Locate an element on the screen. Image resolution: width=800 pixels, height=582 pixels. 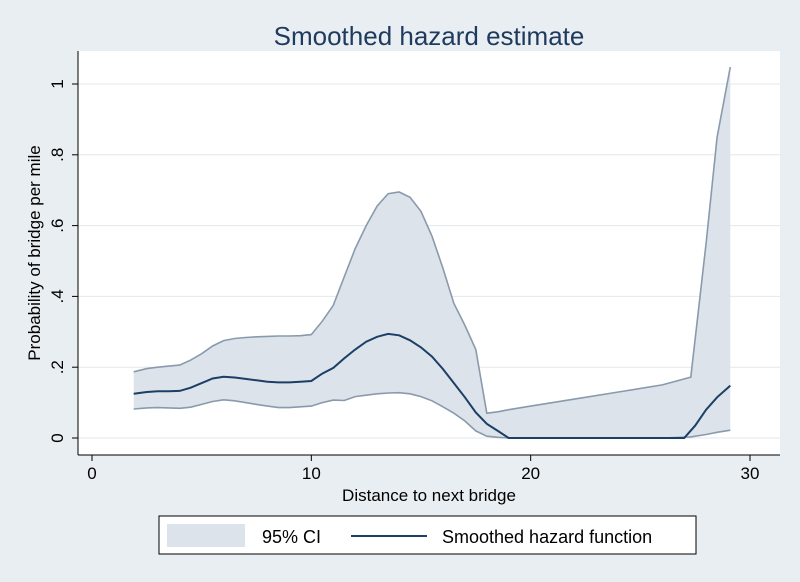
legend: 95% CI Smoothed hazard function is located at coordinates (427, 535).